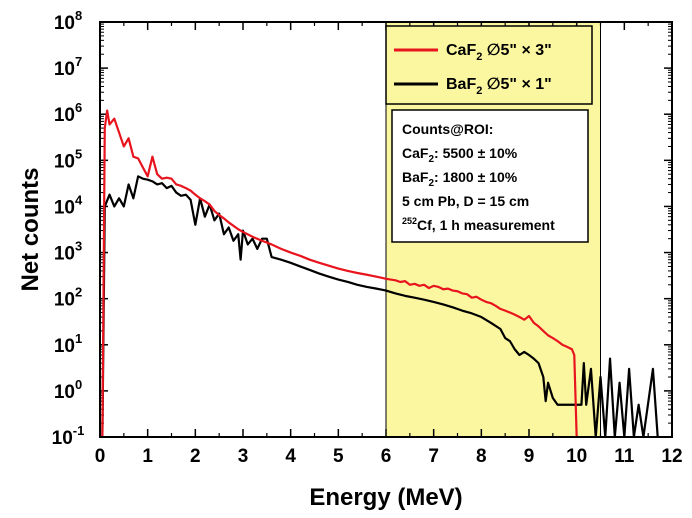 This screenshot has width=692, height=518. What do you see at coordinates (479, 91) in the screenshot?
I see `legend-sub-baf2: 2` at bounding box center [479, 91].